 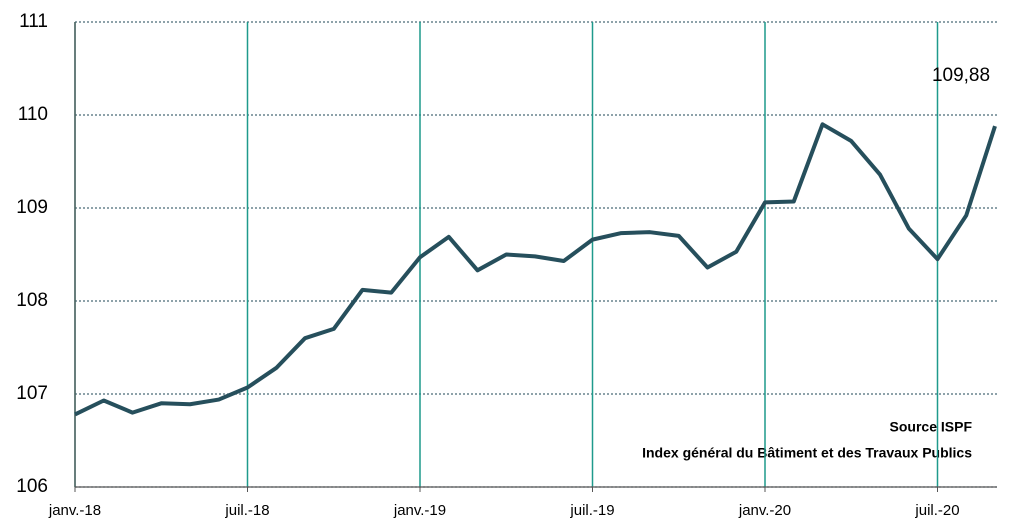 What do you see at coordinates (74, 510) in the screenshot?
I see `x-tick-label: janv.-18` at bounding box center [74, 510].